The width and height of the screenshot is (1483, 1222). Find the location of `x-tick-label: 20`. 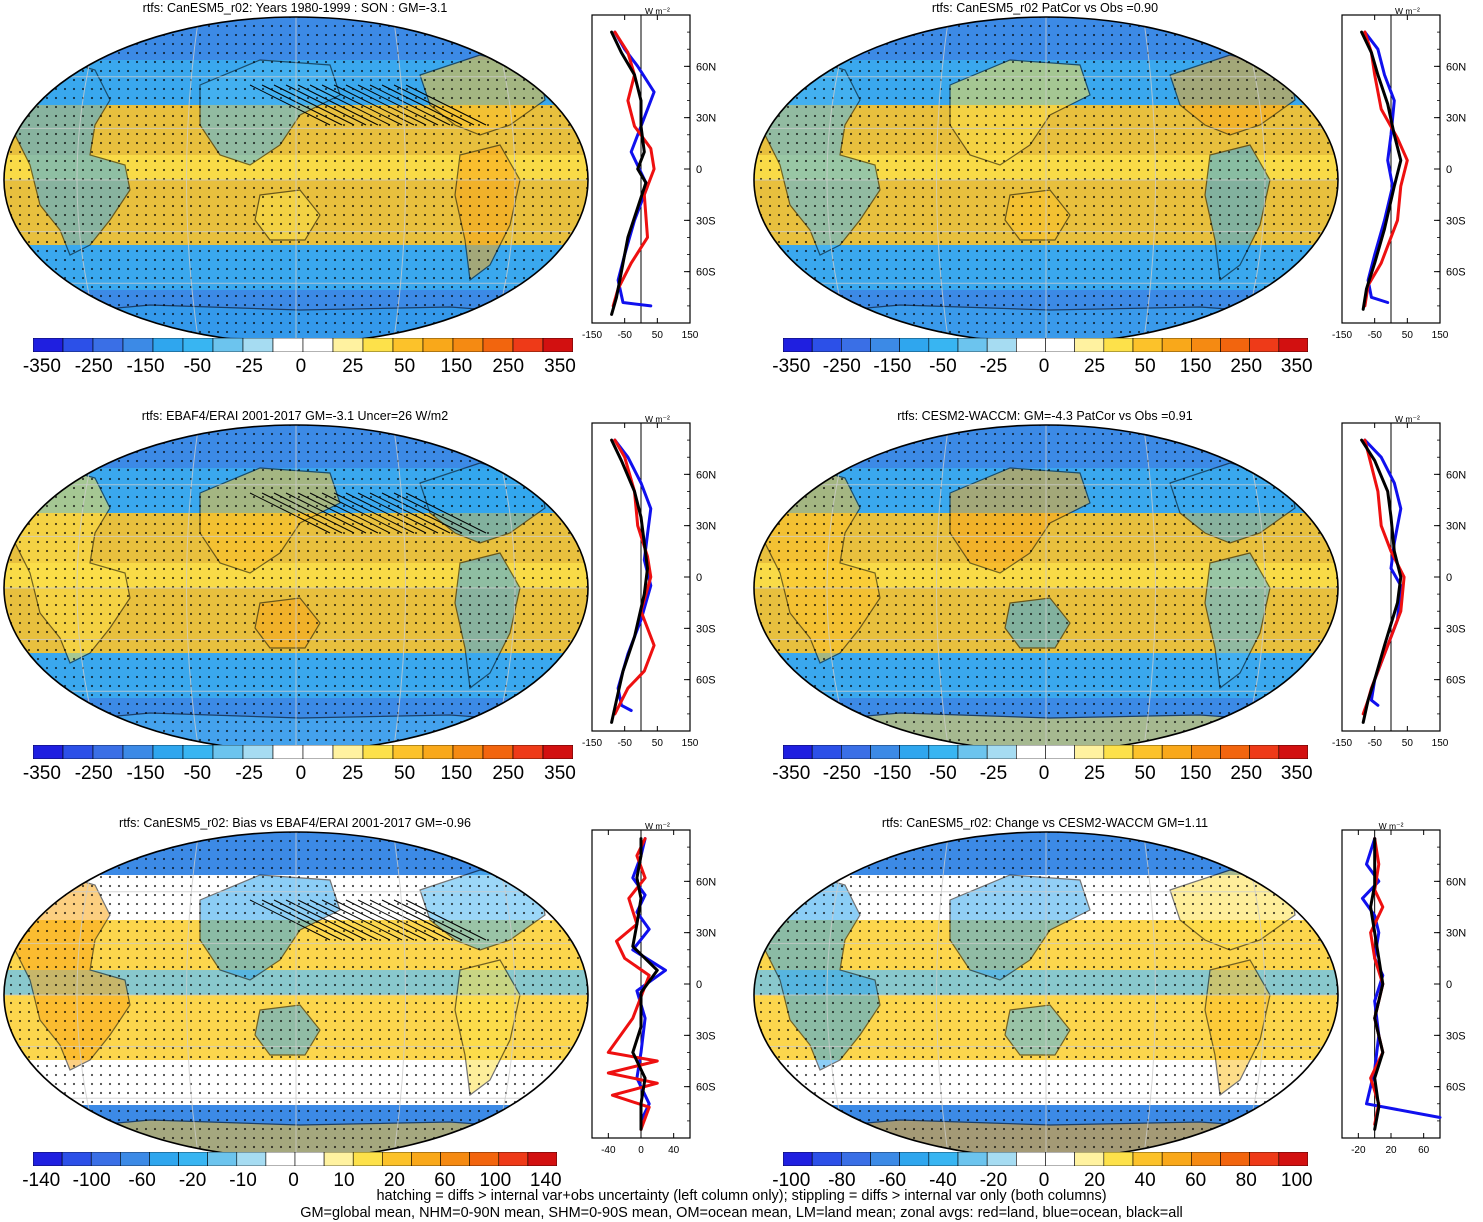

x-tick-label: 20 is located at coordinates (1391, 1150).